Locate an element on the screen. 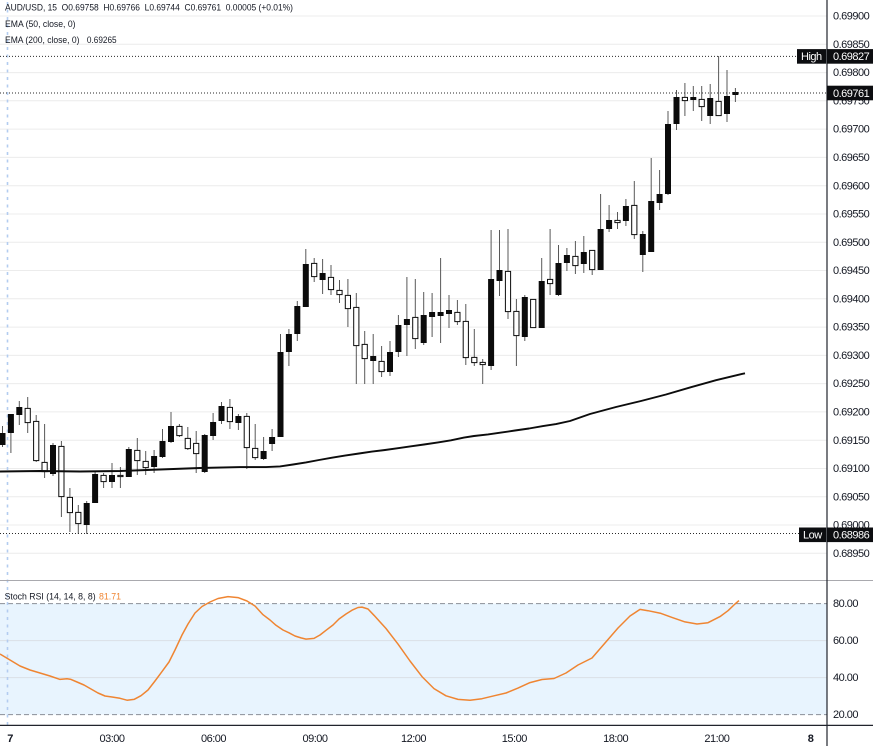 This screenshot has width=873, height=751. svg-text: Low is located at coordinates (812, 536).